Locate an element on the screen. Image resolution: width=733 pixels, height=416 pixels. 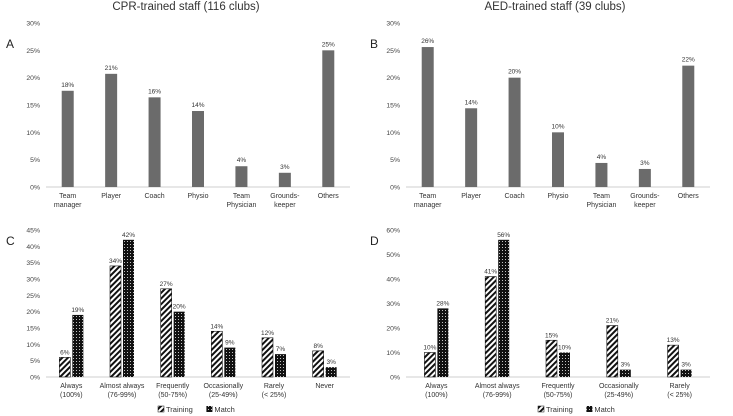
data-label-d-match-5: 3% is located at coordinates (686, 365).